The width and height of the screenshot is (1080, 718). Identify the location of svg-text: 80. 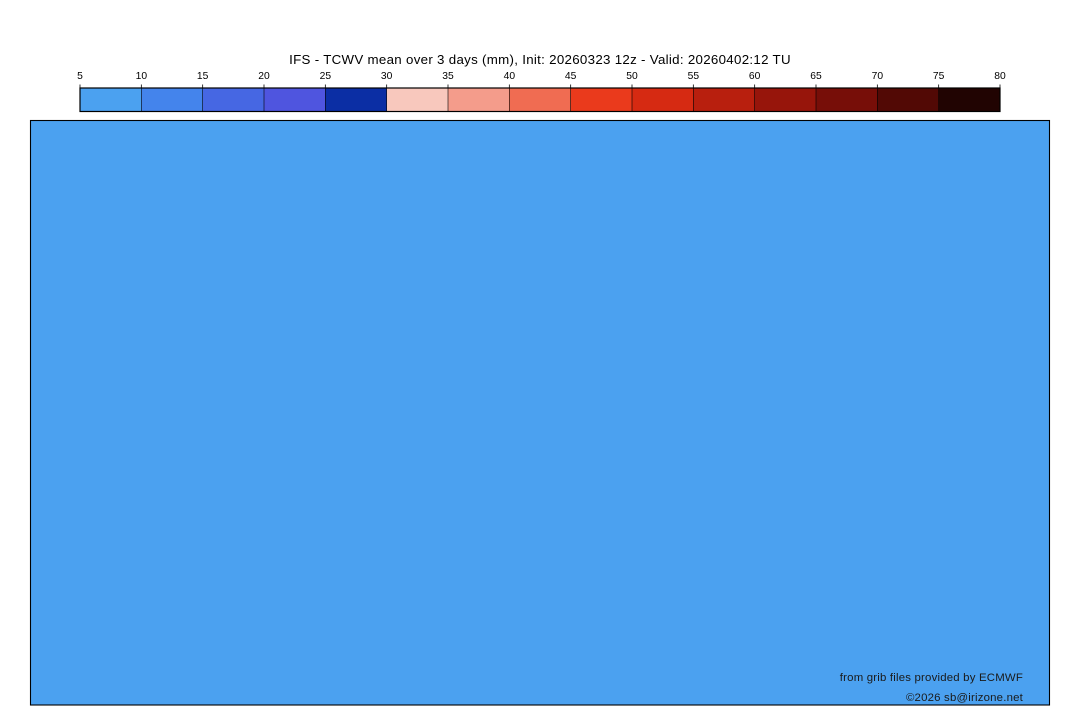
(1000, 76).